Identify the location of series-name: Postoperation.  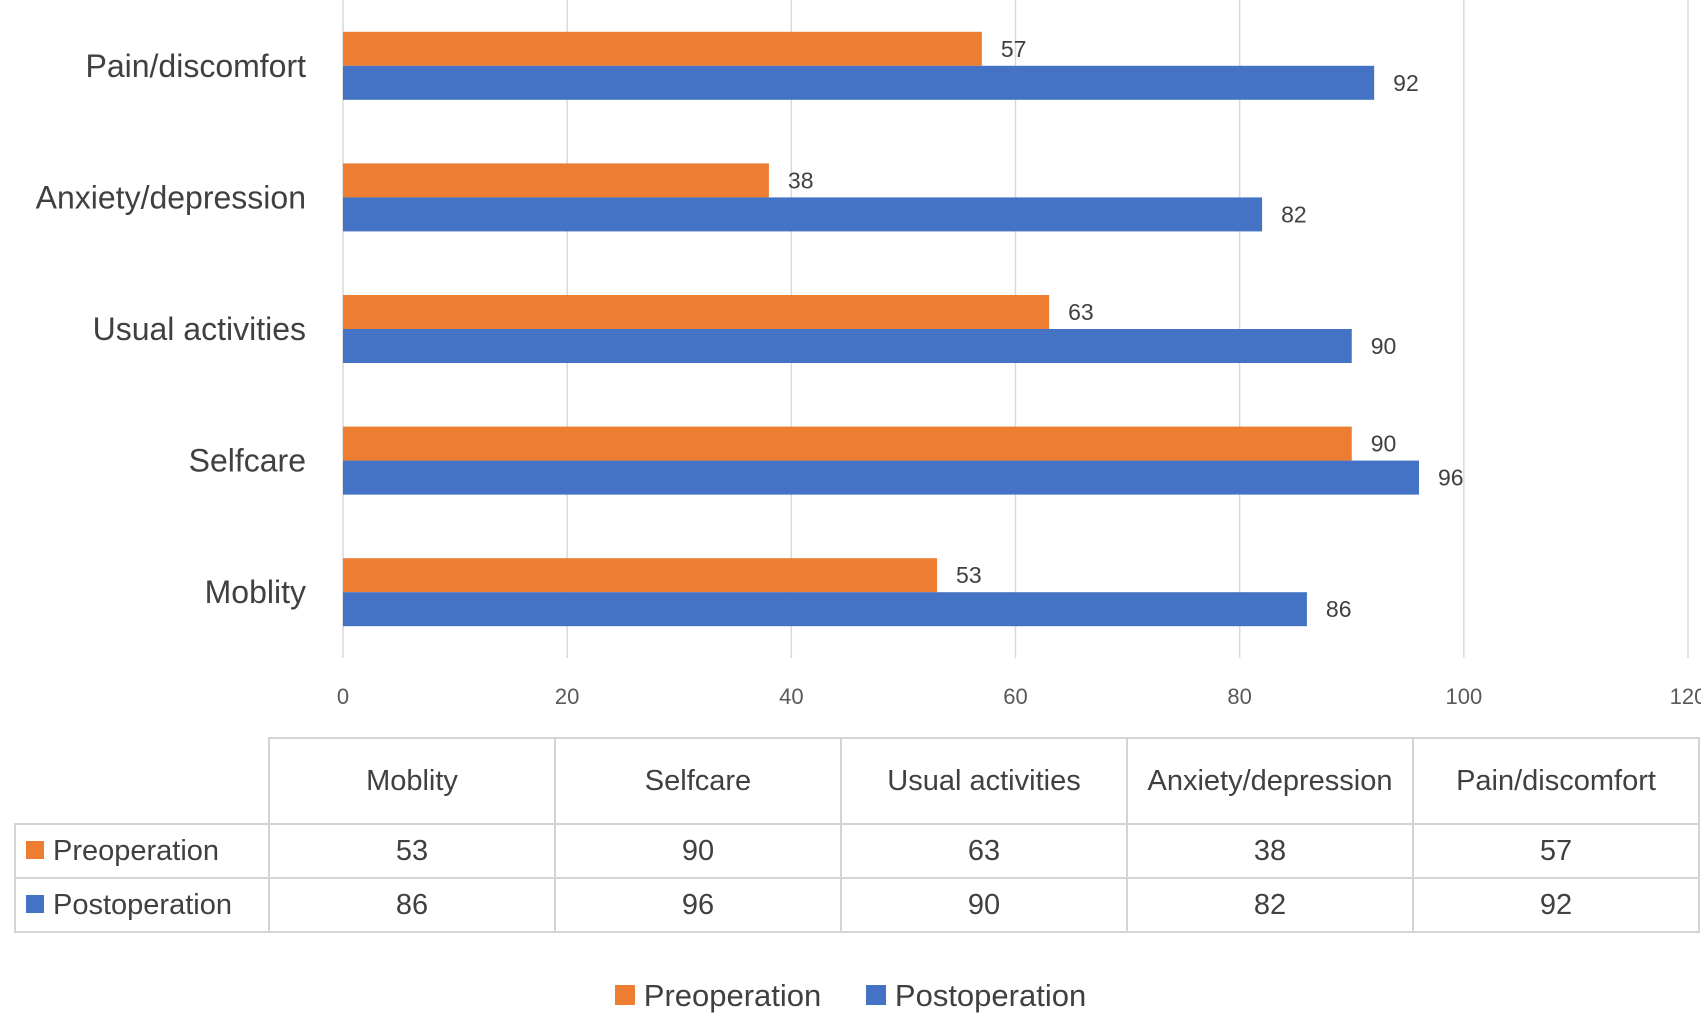
(142, 904).